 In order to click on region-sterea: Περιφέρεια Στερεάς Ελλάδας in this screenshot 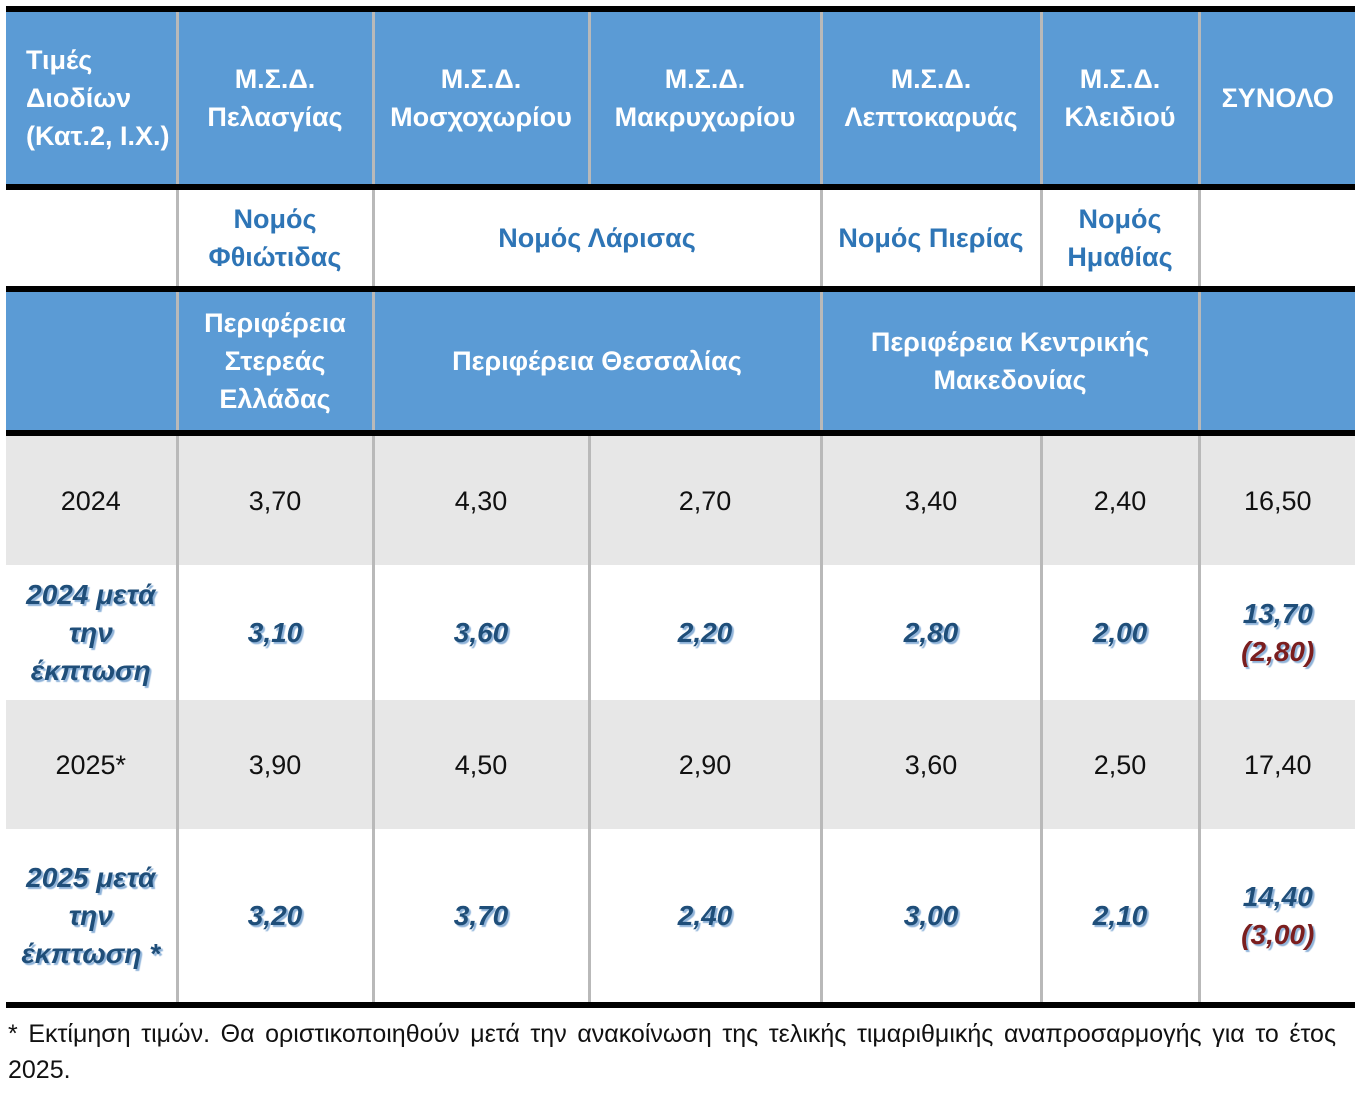, I will do `click(274, 359)`.